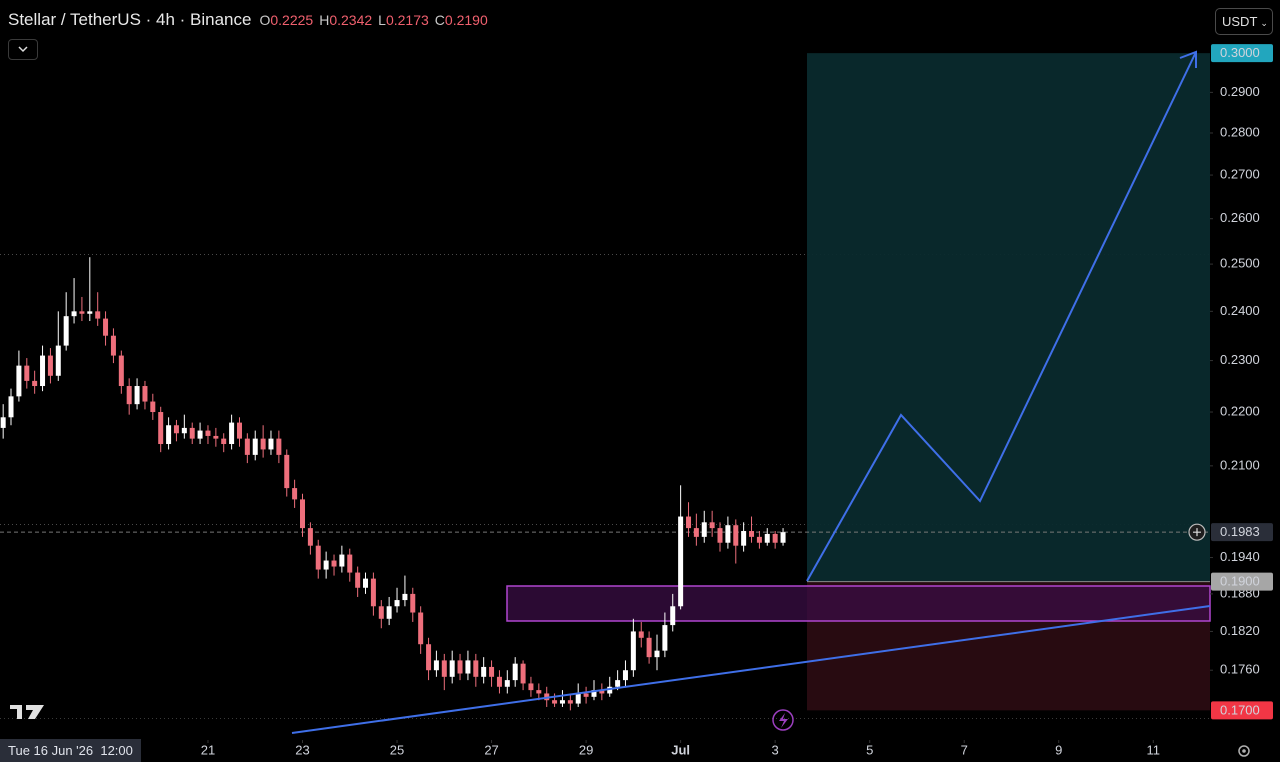 Image resolution: width=1280 pixels, height=762 pixels. What do you see at coordinates (1154, 749) in the screenshot?
I see `x-tick-label: 11` at bounding box center [1154, 749].